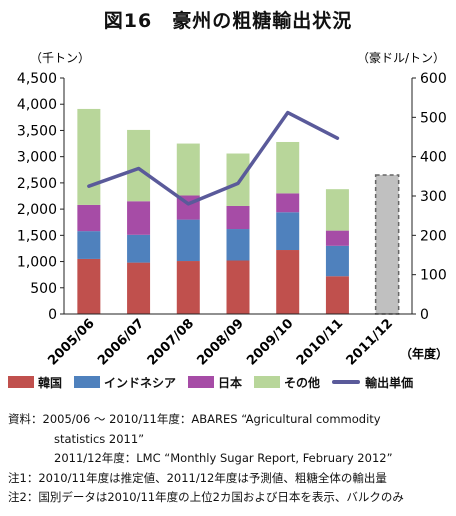 The width and height of the screenshot is (456, 516). Describe the element at coordinates (37, 105) in the screenshot. I see `y-left-tick-label: 4,000` at that location.